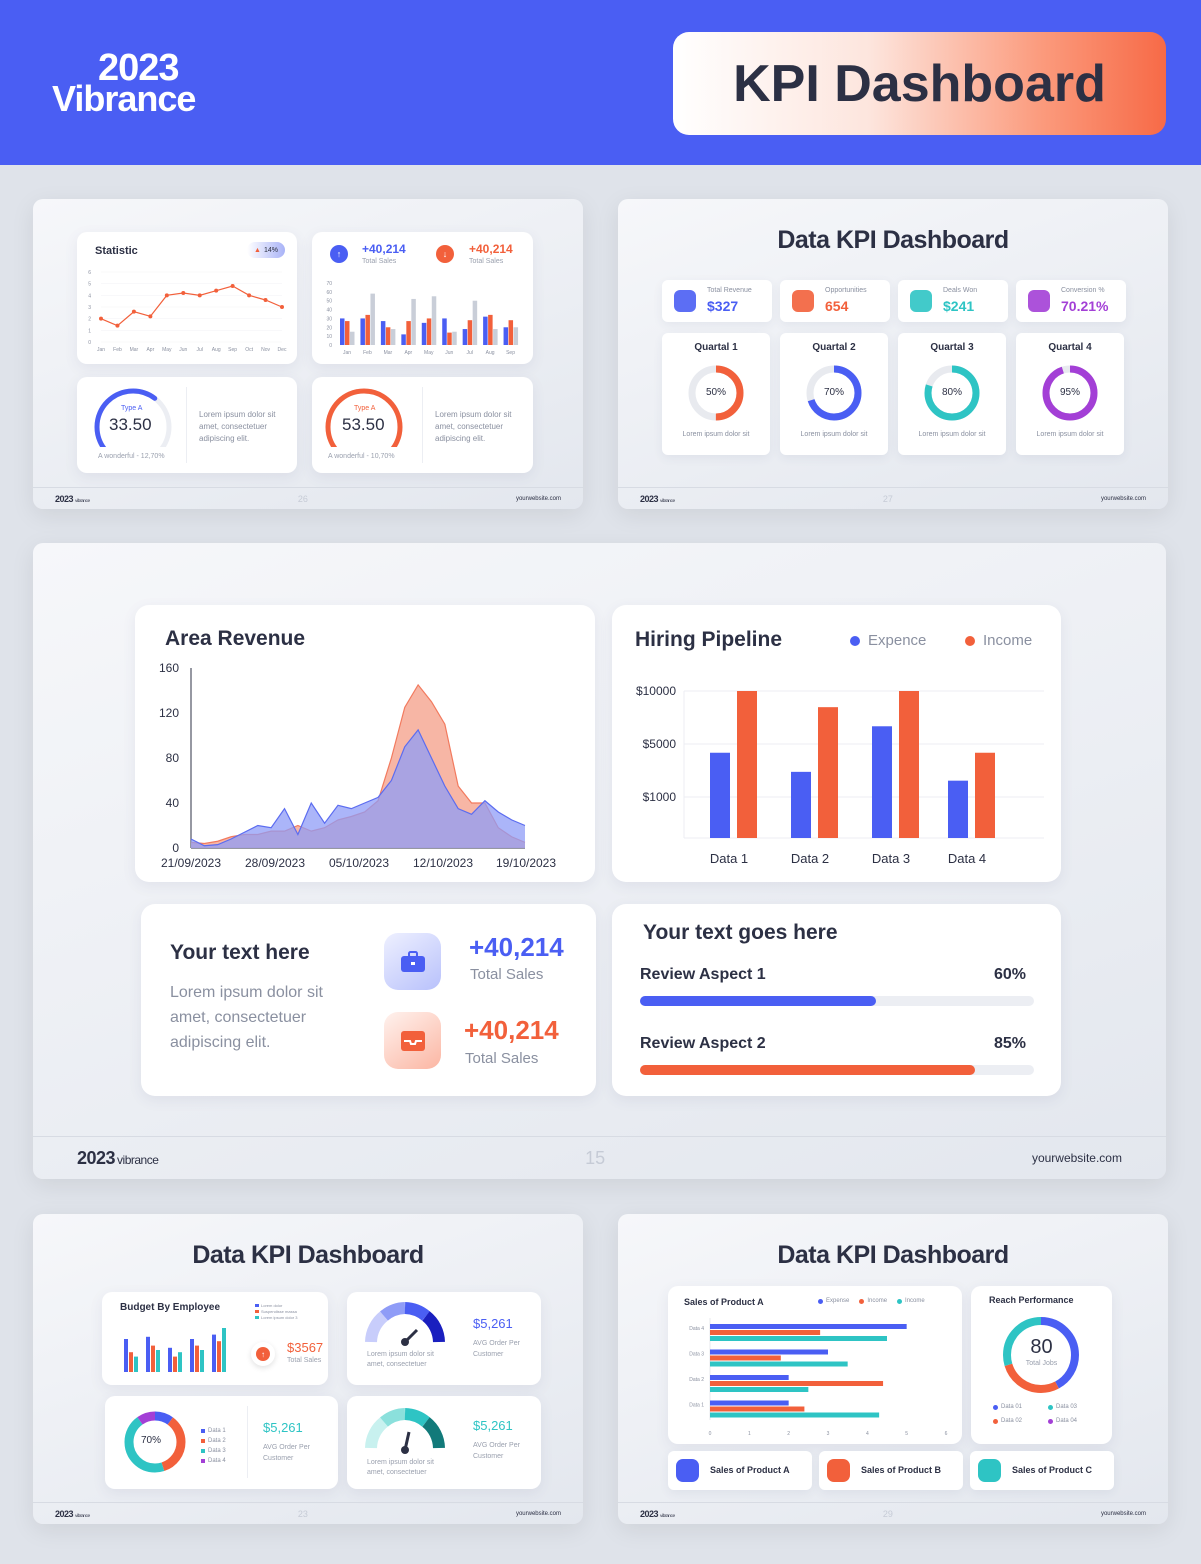 The image size is (1201, 1564). What do you see at coordinates (828, 1434) in the screenshot?
I see `tick-label: 3` at bounding box center [828, 1434].